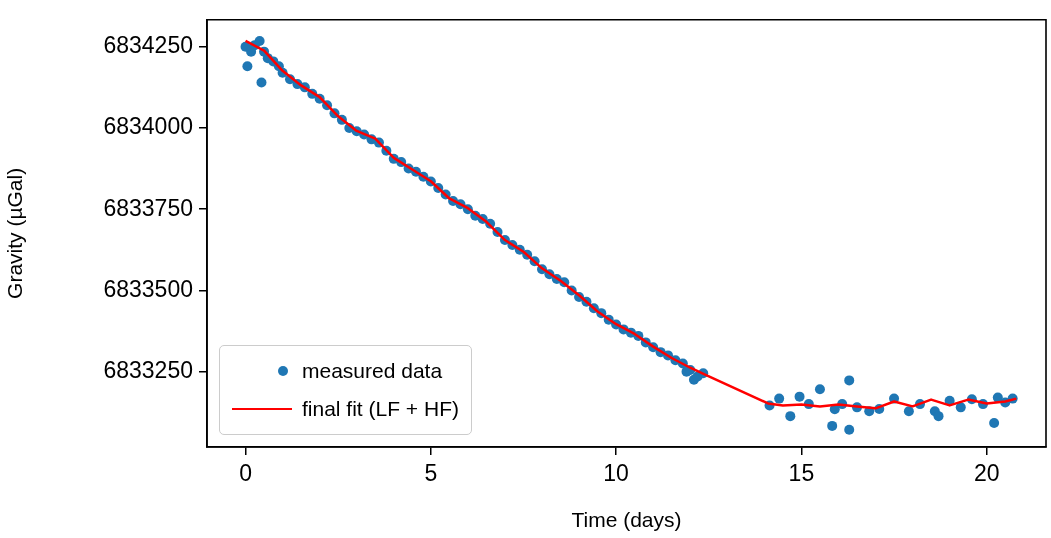 The image size is (1051, 538). I want to click on x-tick-label: 0, so click(245, 473).